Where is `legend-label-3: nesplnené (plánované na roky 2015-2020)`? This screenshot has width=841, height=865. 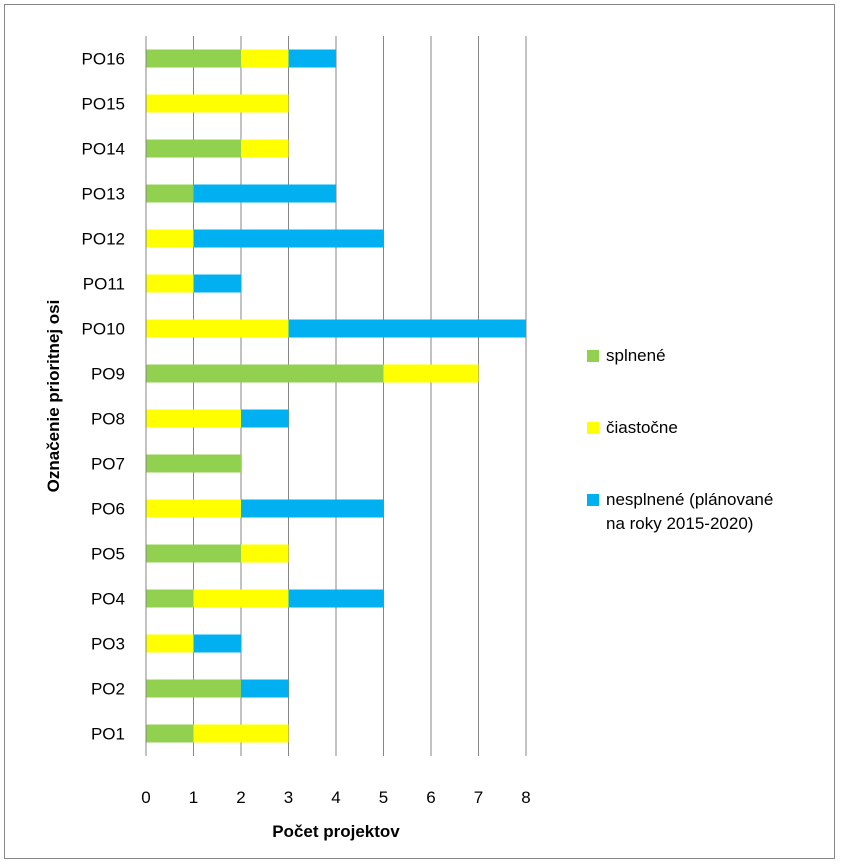 legend-label-3: nesplnené (plánované na roky 2015-2020) is located at coordinates (689, 511).